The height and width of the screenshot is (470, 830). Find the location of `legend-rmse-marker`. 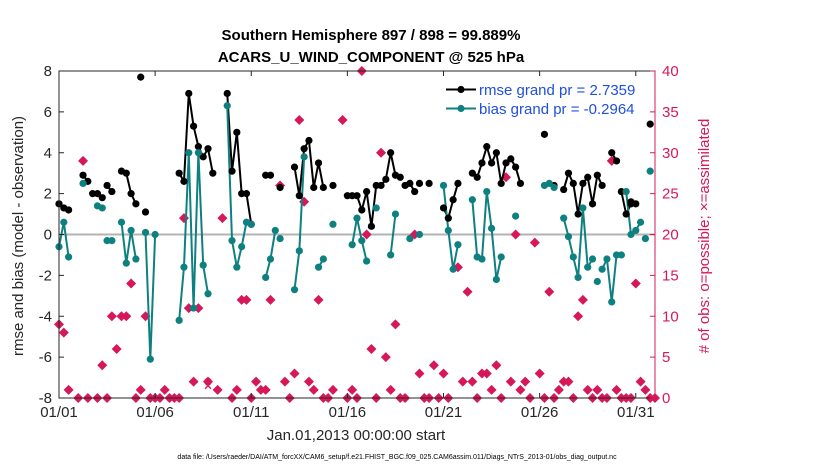

legend-rmse-marker is located at coordinates (461, 89).